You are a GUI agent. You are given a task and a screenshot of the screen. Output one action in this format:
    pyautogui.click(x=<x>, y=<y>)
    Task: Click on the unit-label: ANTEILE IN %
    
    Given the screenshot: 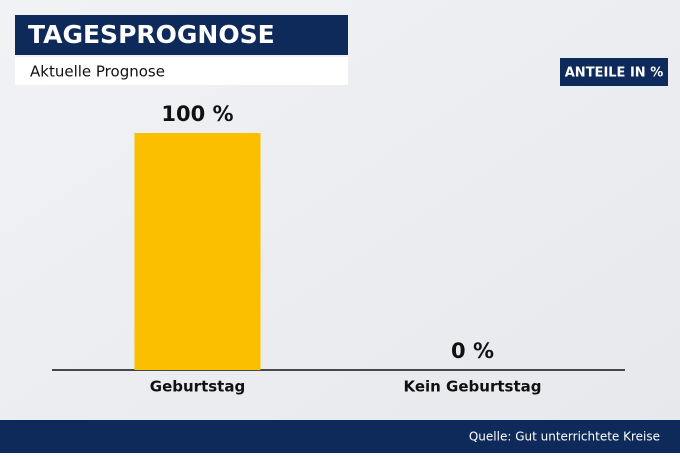 What is the action you would take?
    pyautogui.click(x=614, y=73)
    